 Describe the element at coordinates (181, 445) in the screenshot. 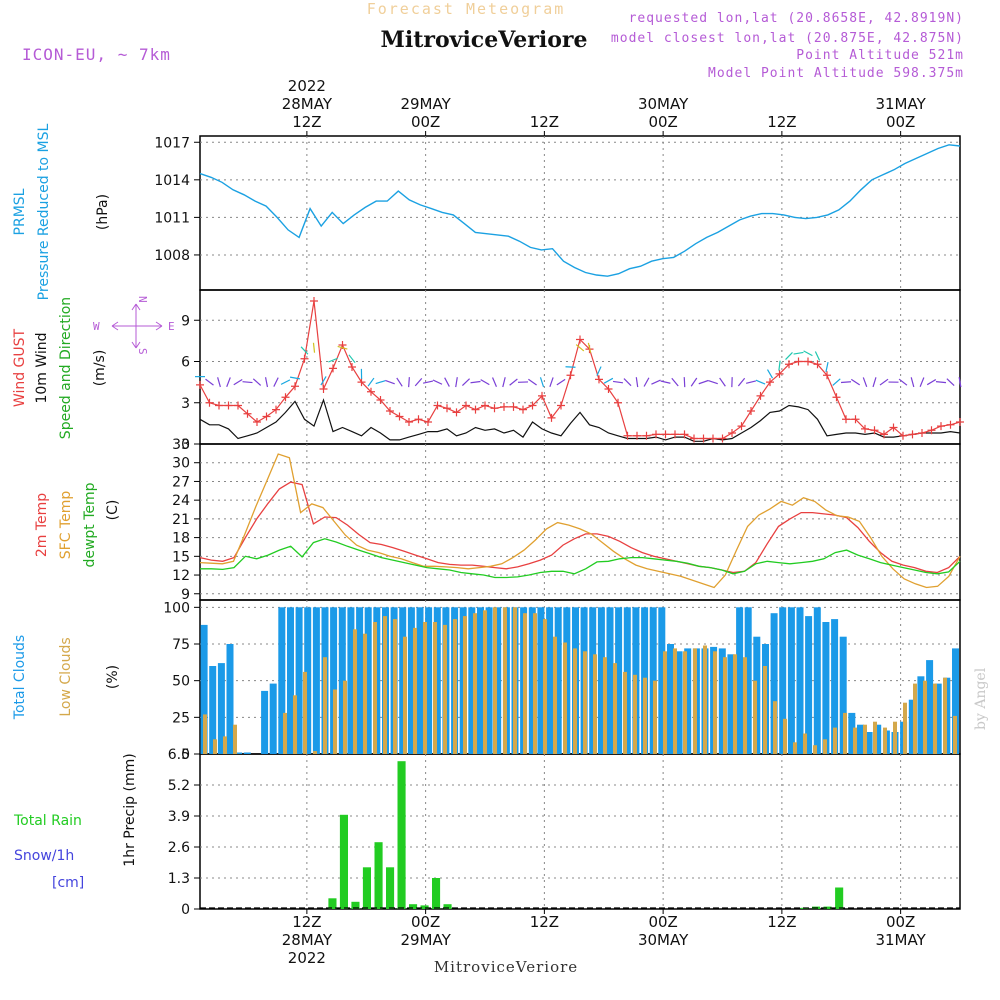

I see `y-tick-label: 33` at that location.